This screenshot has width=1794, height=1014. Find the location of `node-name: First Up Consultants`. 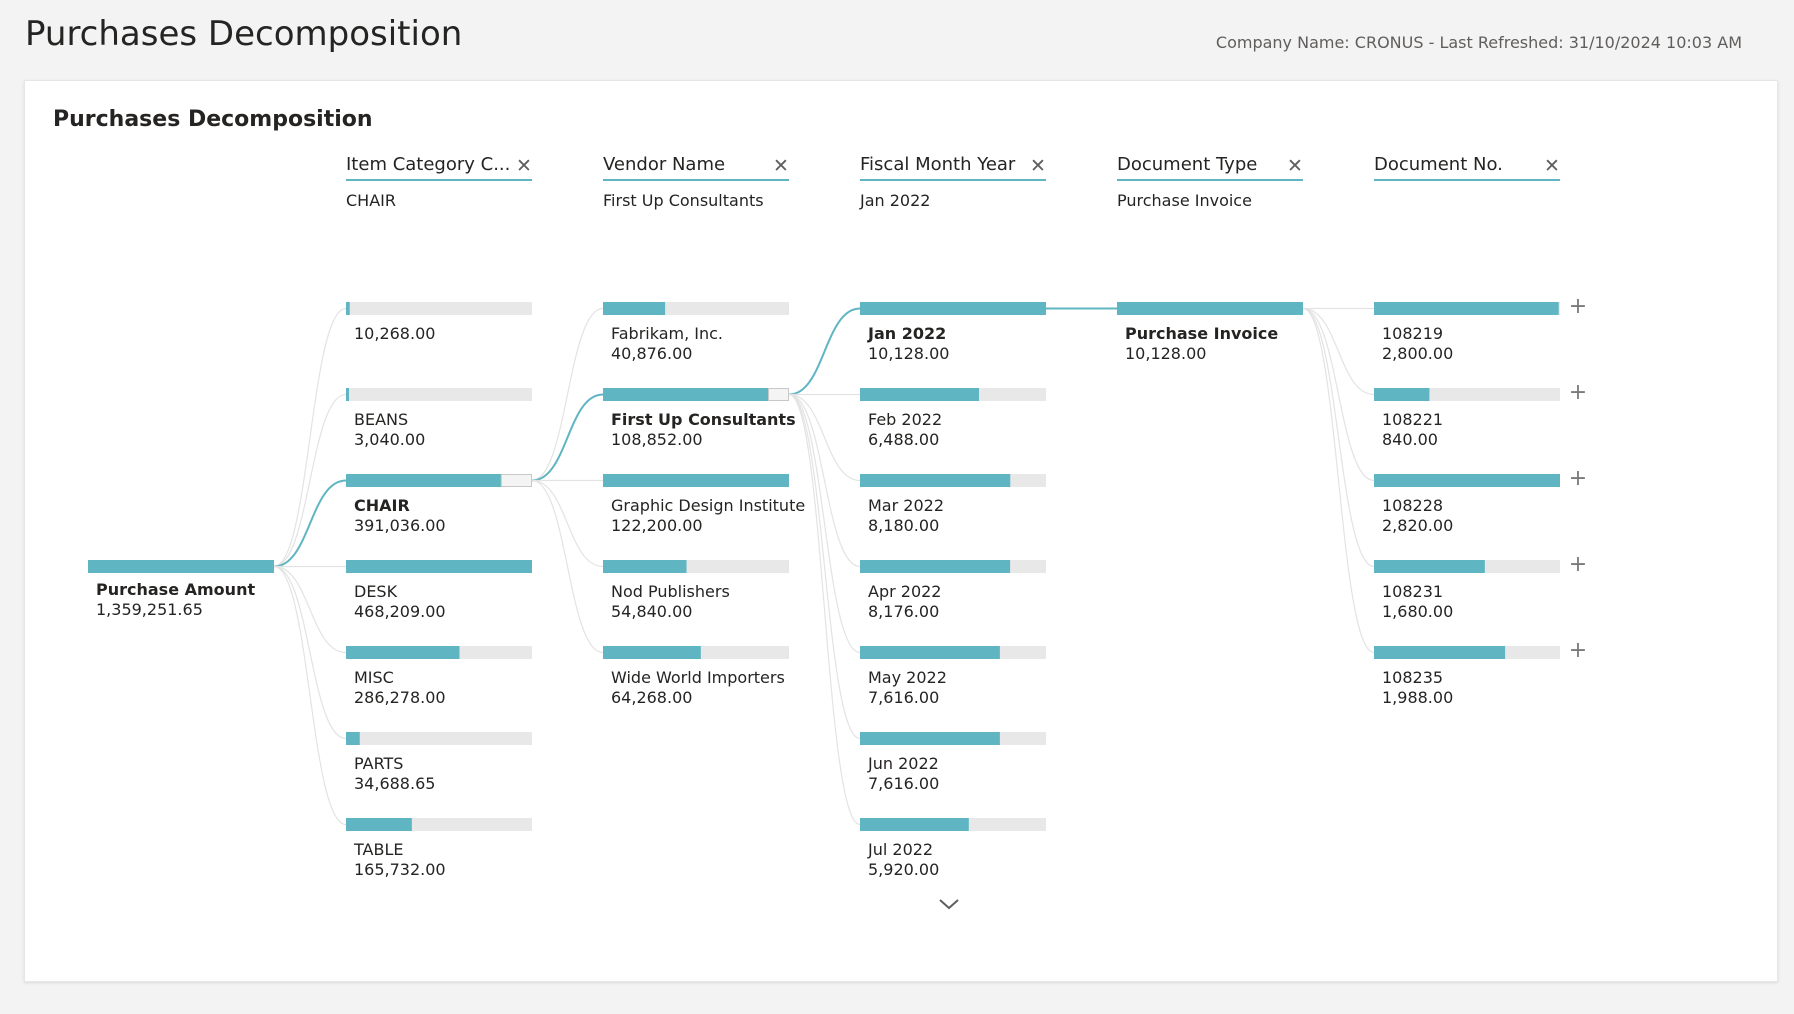

node-name: First Up Consultants is located at coordinates (703, 419).